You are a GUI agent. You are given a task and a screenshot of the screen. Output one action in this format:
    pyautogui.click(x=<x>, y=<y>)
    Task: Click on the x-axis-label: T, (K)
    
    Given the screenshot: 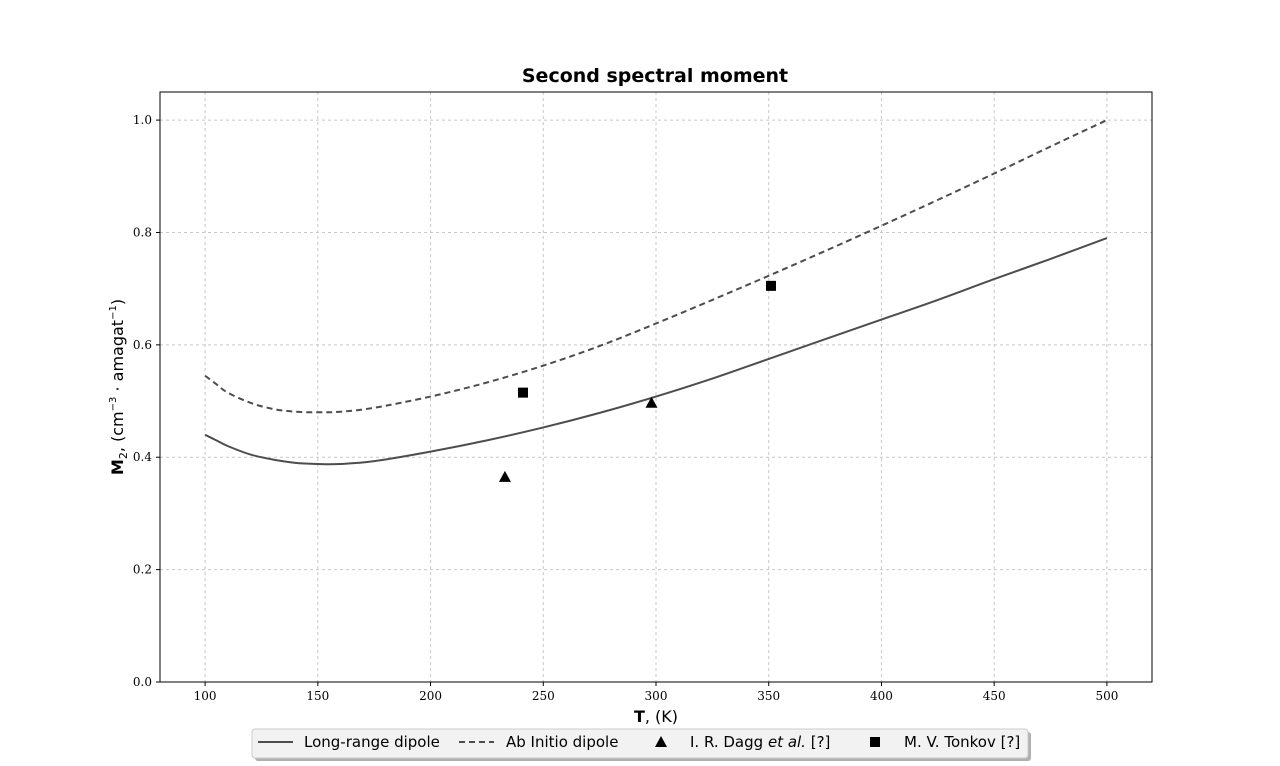 What is the action you would take?
    pyautogui.click(x=656, y=716)
    